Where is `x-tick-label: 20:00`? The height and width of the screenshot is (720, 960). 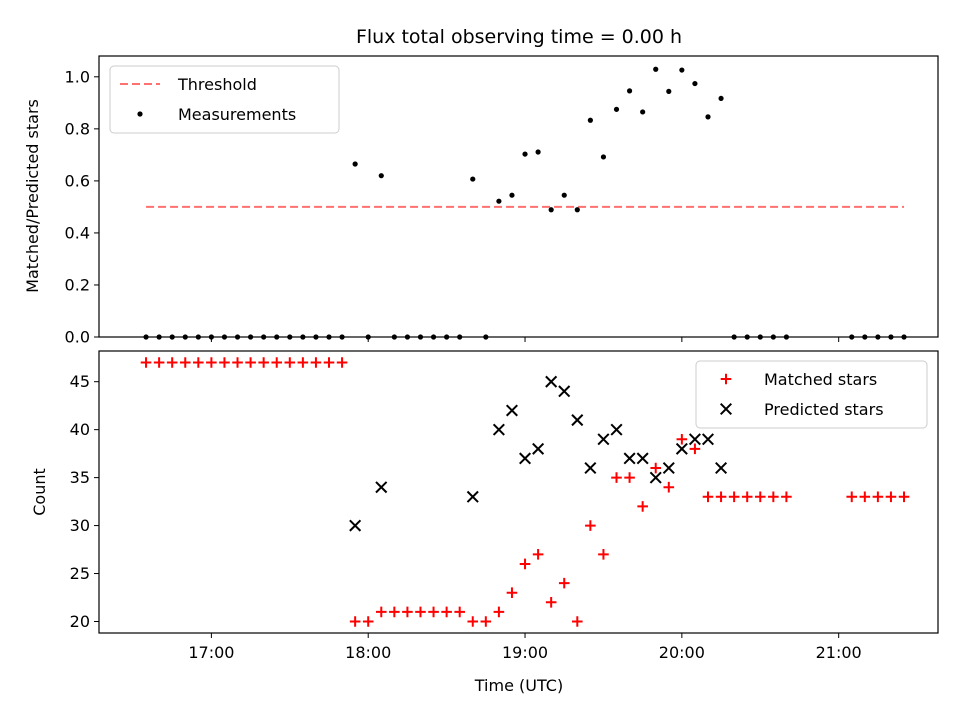
x-tick-label: 20:00 is located at coordinates (682, 652).